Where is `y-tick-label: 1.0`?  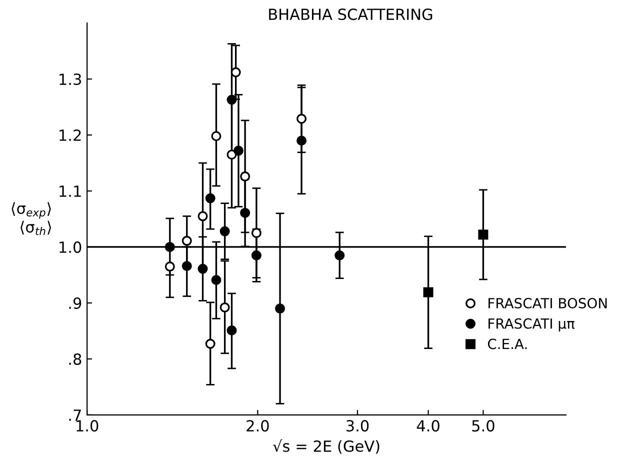 y-tick-label: 1.0 is located at coordinates (71, 247).